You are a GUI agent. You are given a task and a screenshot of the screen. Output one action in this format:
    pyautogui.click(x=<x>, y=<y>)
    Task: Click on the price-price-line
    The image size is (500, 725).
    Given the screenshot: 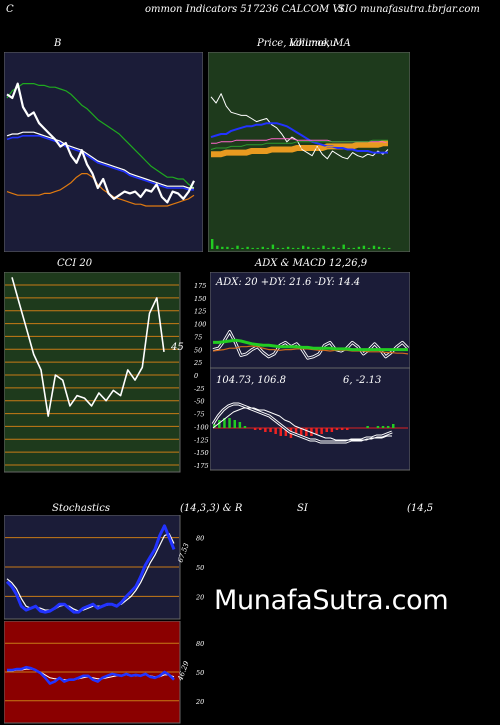 What is the action you would take?
    pyautogui.click(x=299, y=126)
    